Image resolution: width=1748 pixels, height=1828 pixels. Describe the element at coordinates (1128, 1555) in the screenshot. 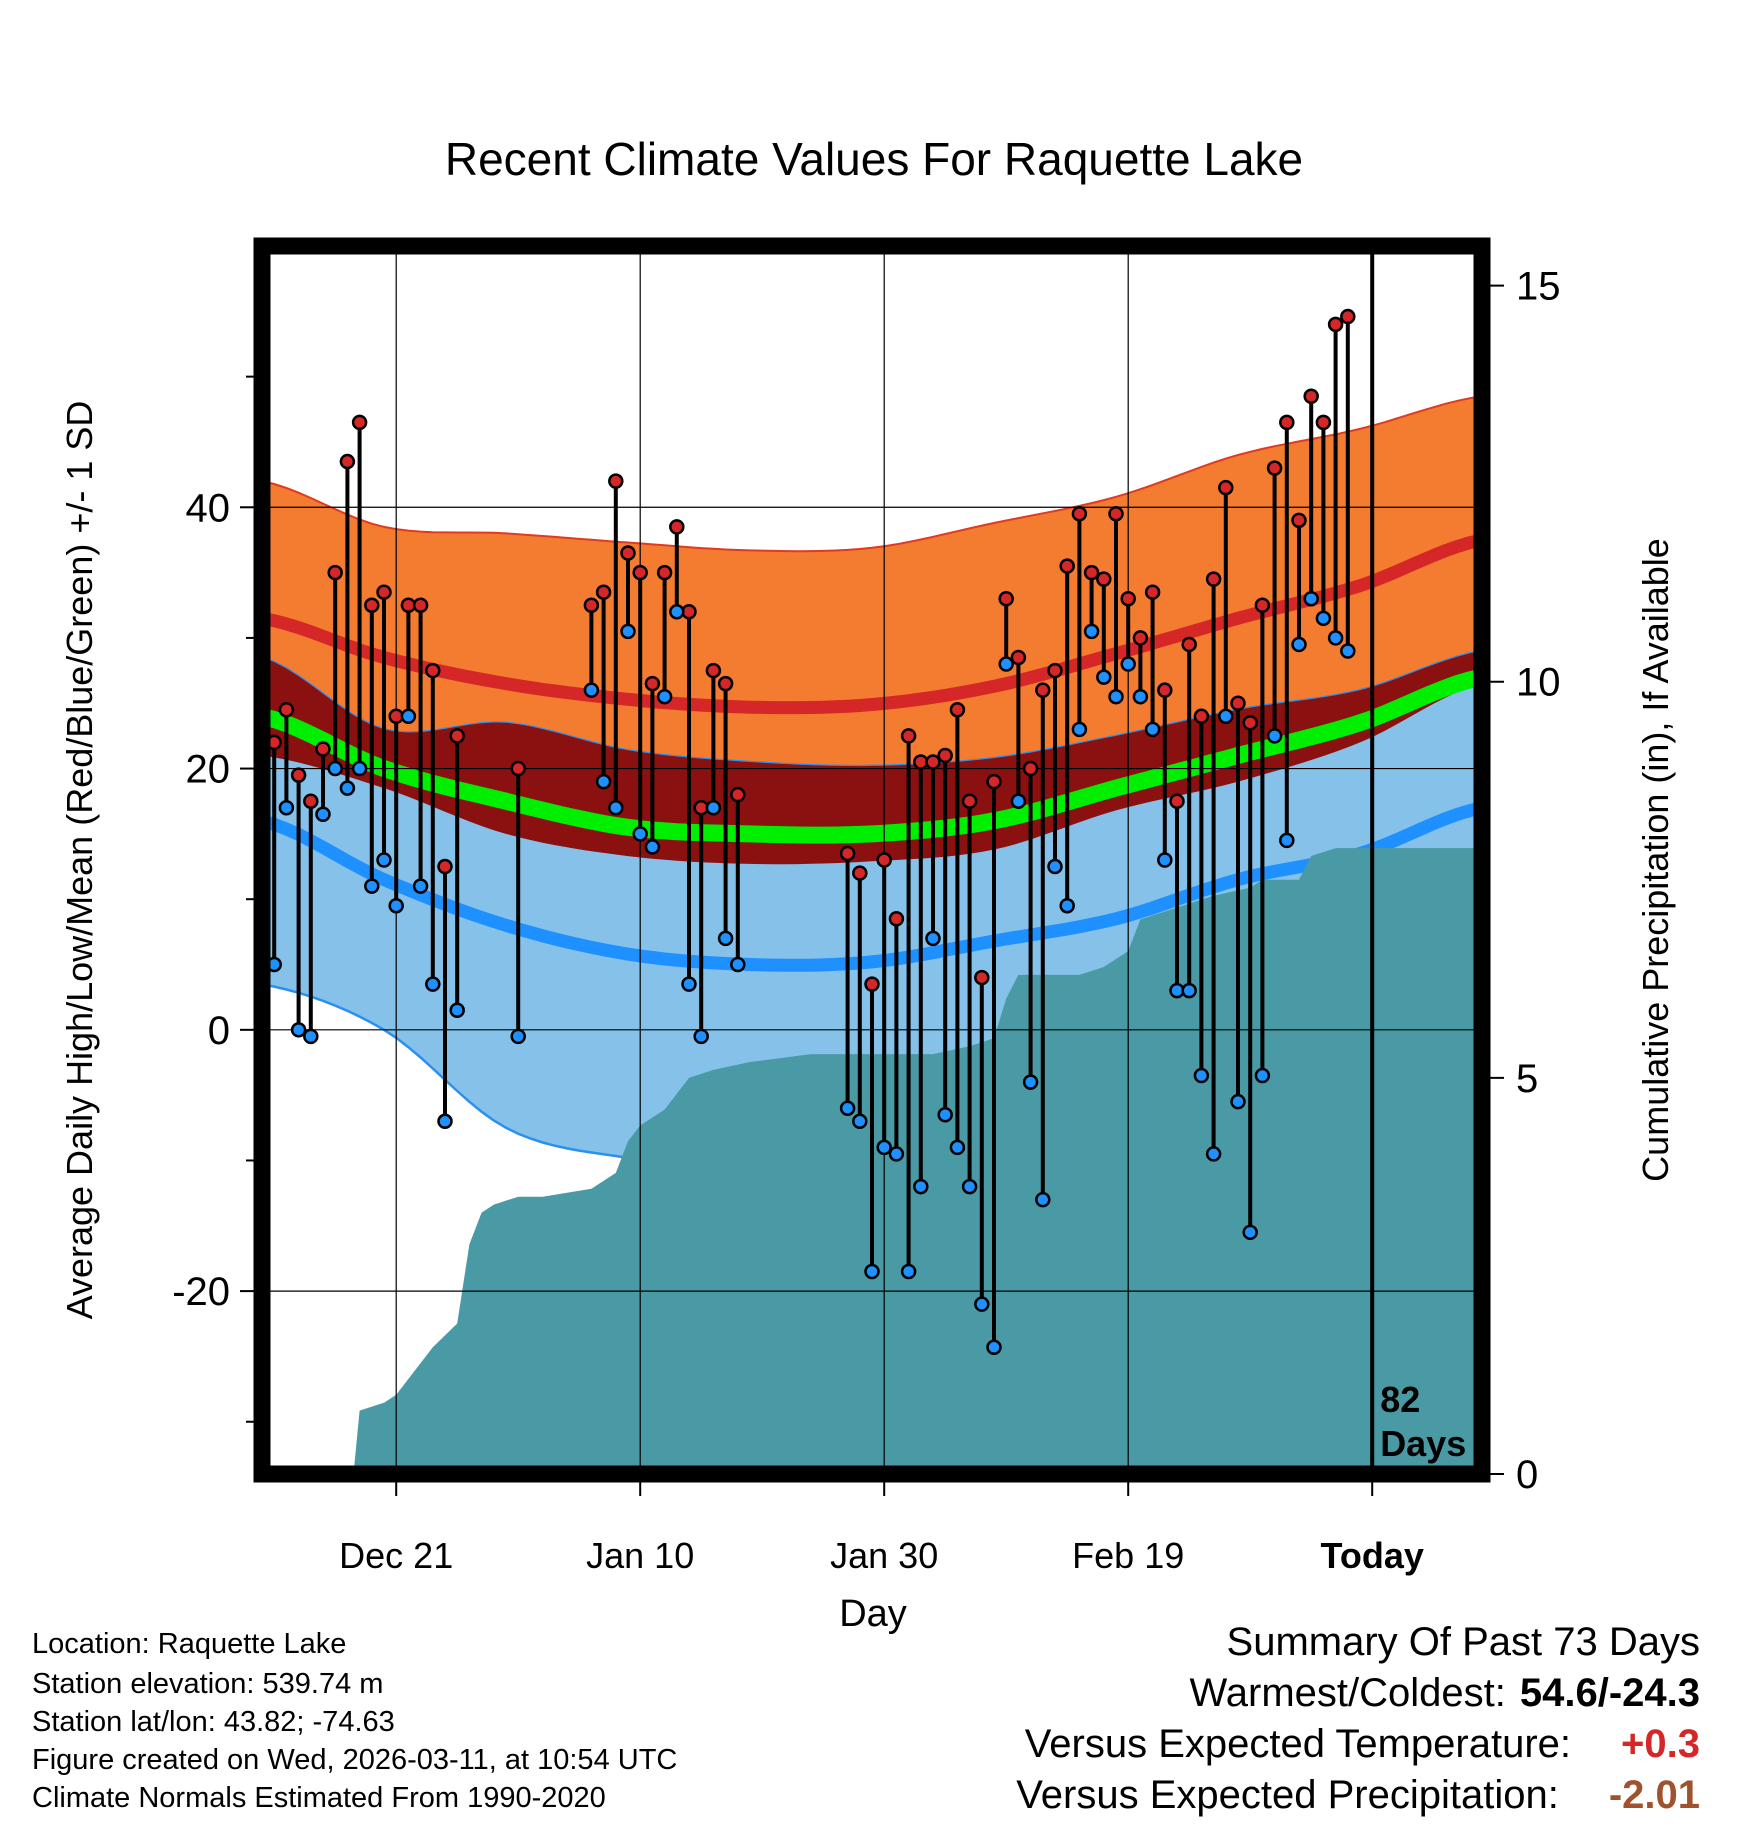

I see `x-tick-label: Feb 19` at that location.